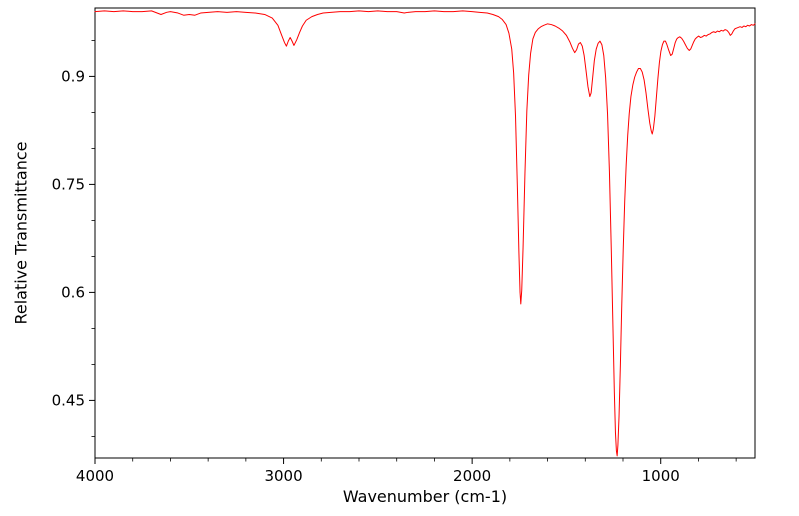 The height and width of the screenshot is (516, 799). What do you see at coordinates (68, 184) in the screenshot?
I see `y-tick-label: 0.75` at bounding box center [68, 184].